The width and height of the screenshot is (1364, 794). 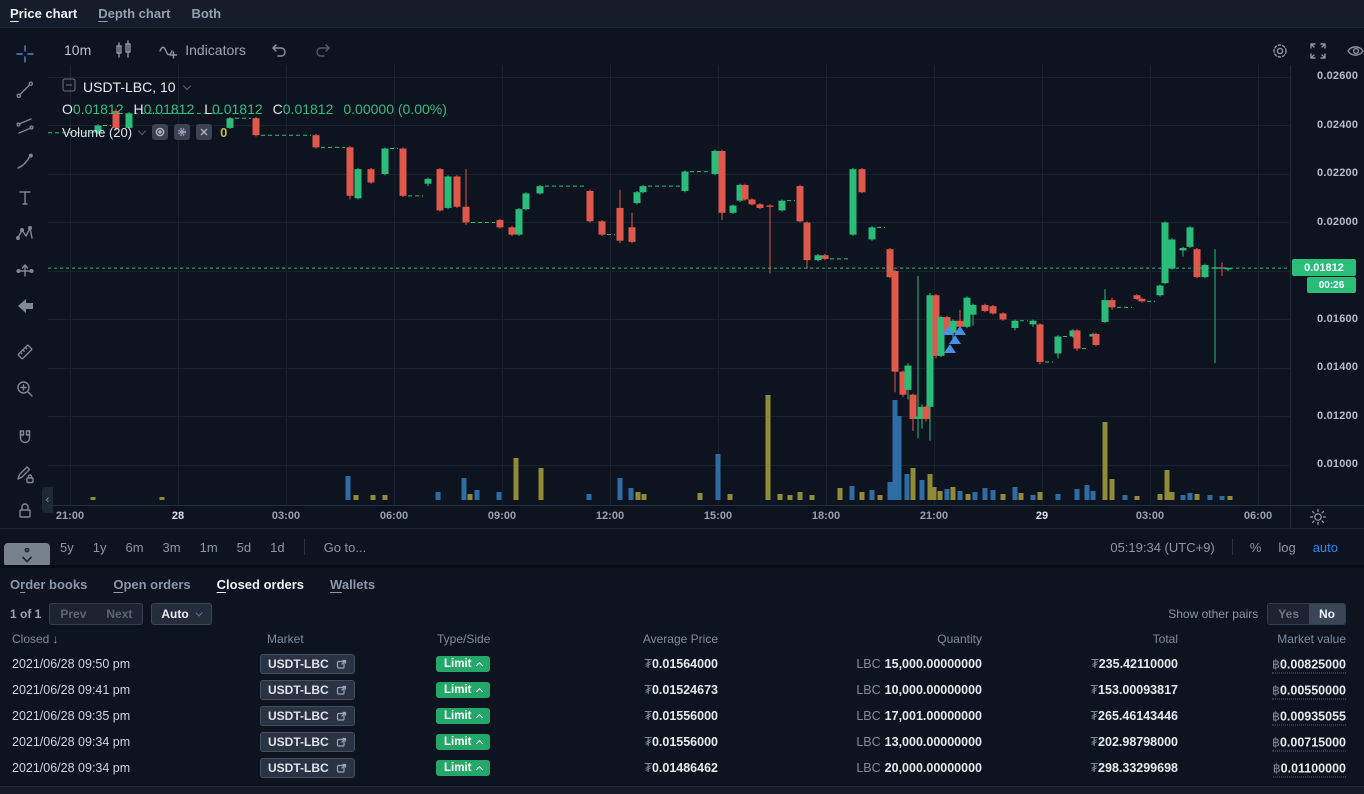 I want to click on range-5y: 5y, so click(x=67, y=547).